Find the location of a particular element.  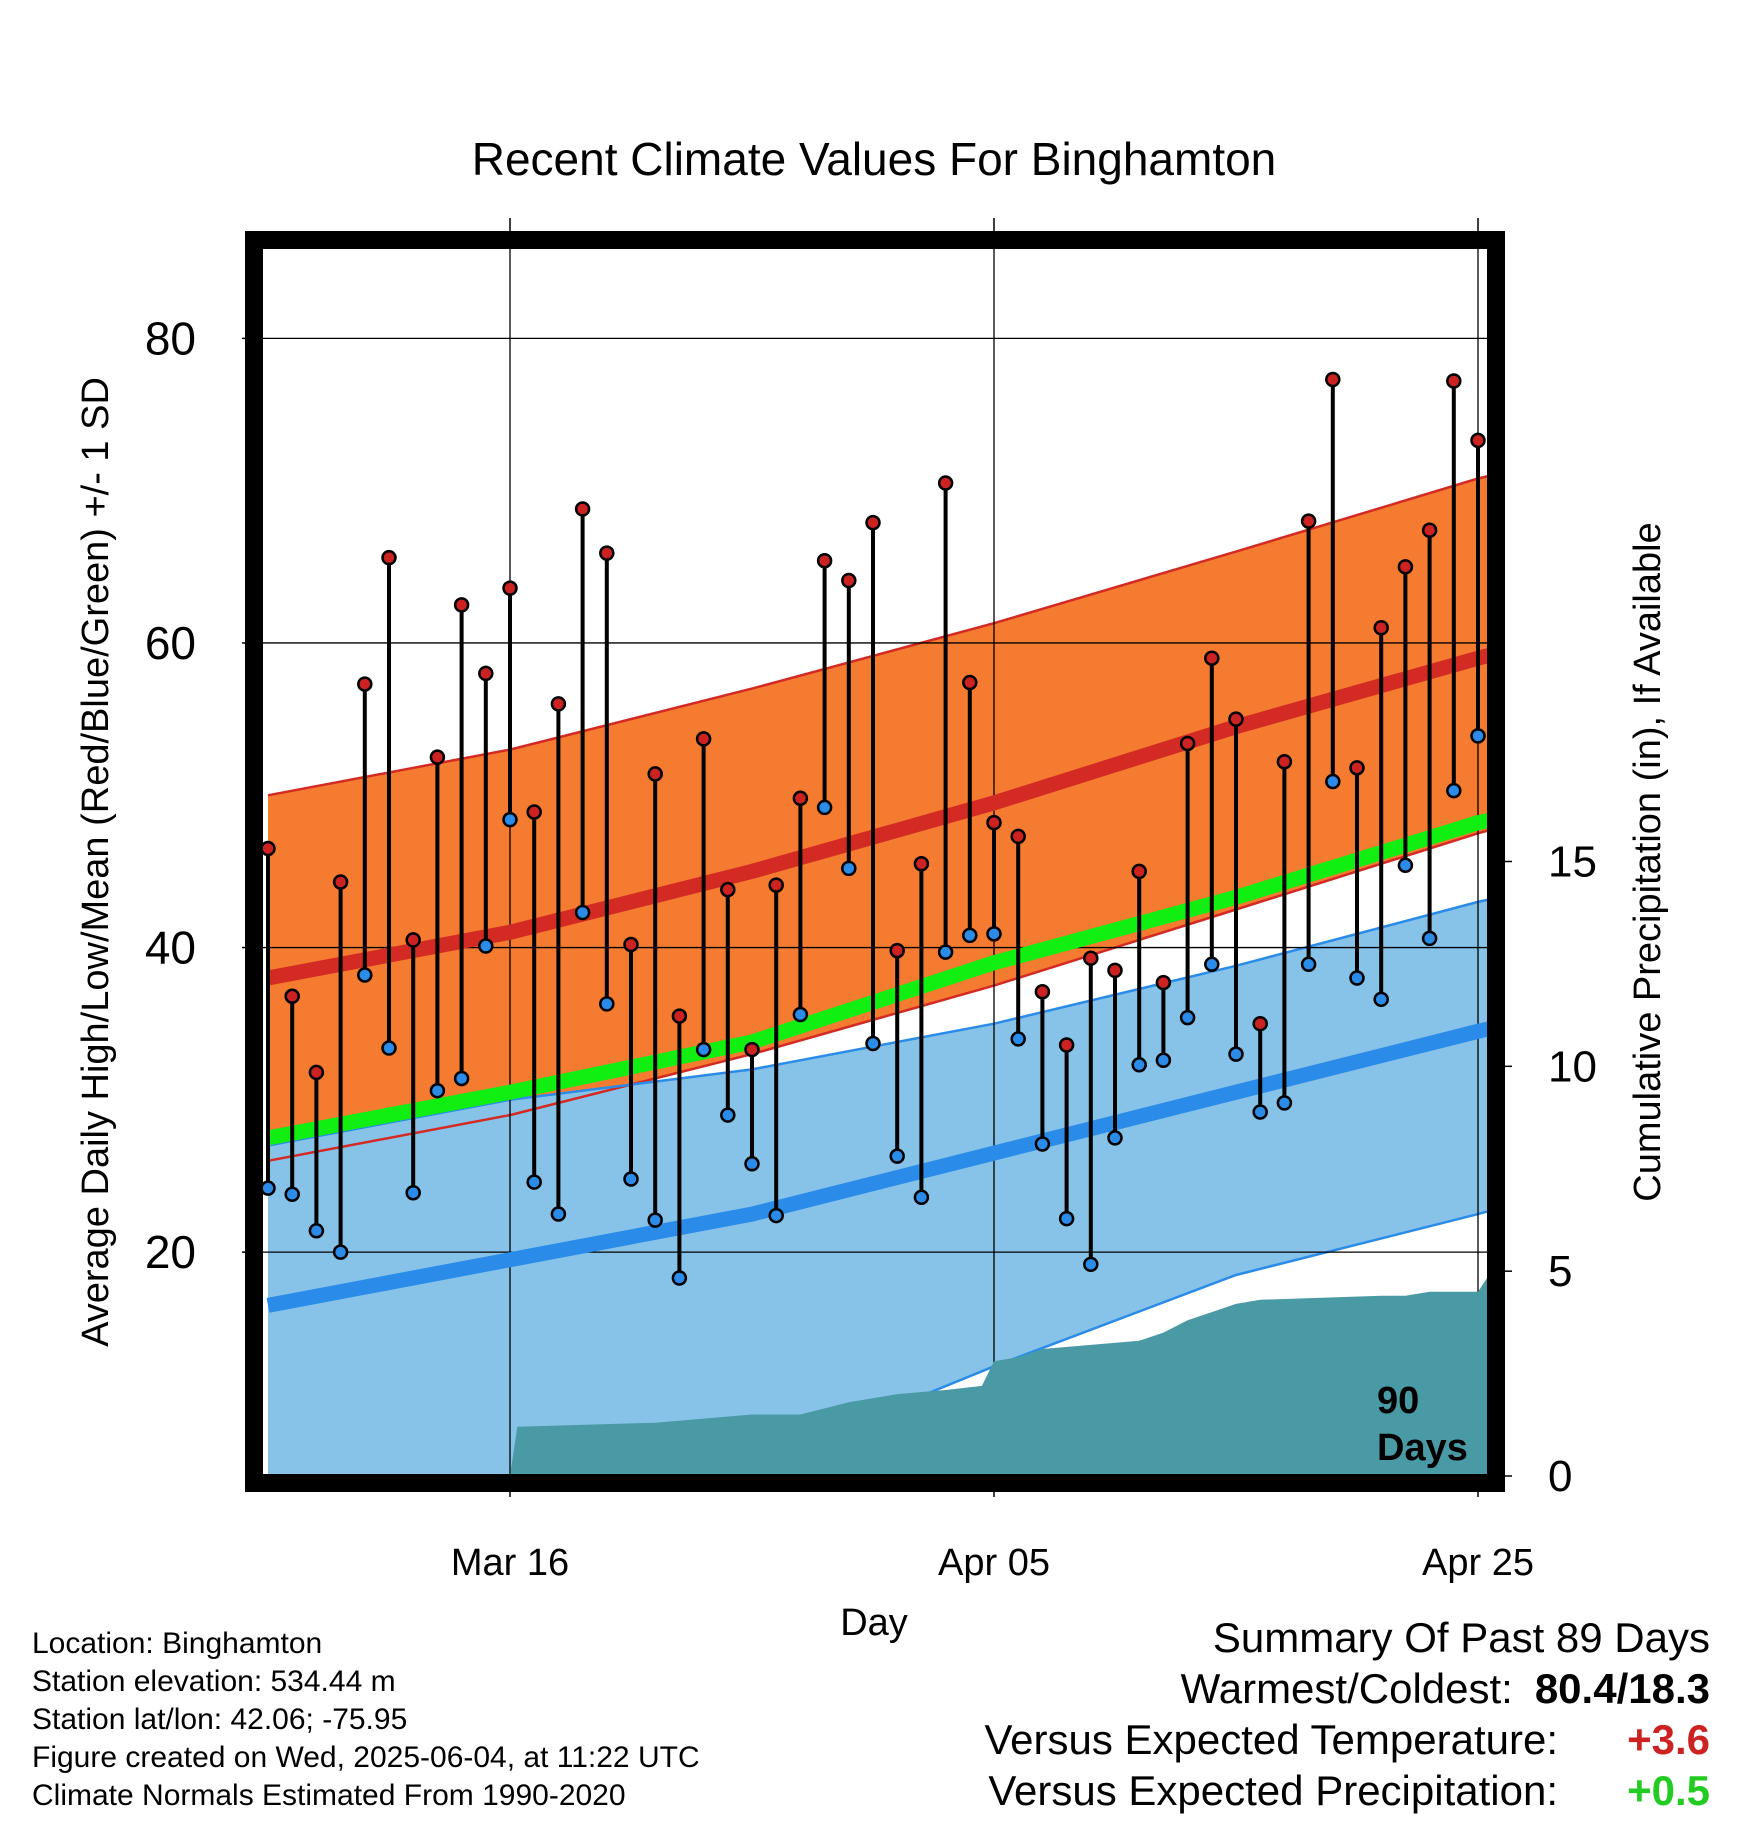

station-elevation: Station elevation: 534.44 m is located at coordinates (214, 1681).